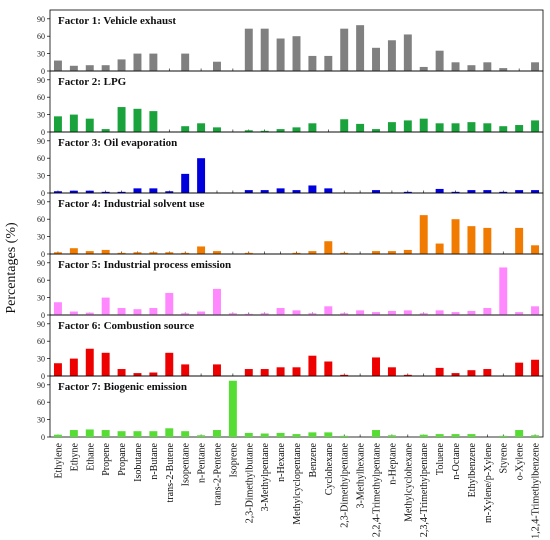  Describe the element at coordinates (290, 164) in the screenshot. I see `panel-3: 0 30 60 90 Factor 3: Oil evaporation` at that location.